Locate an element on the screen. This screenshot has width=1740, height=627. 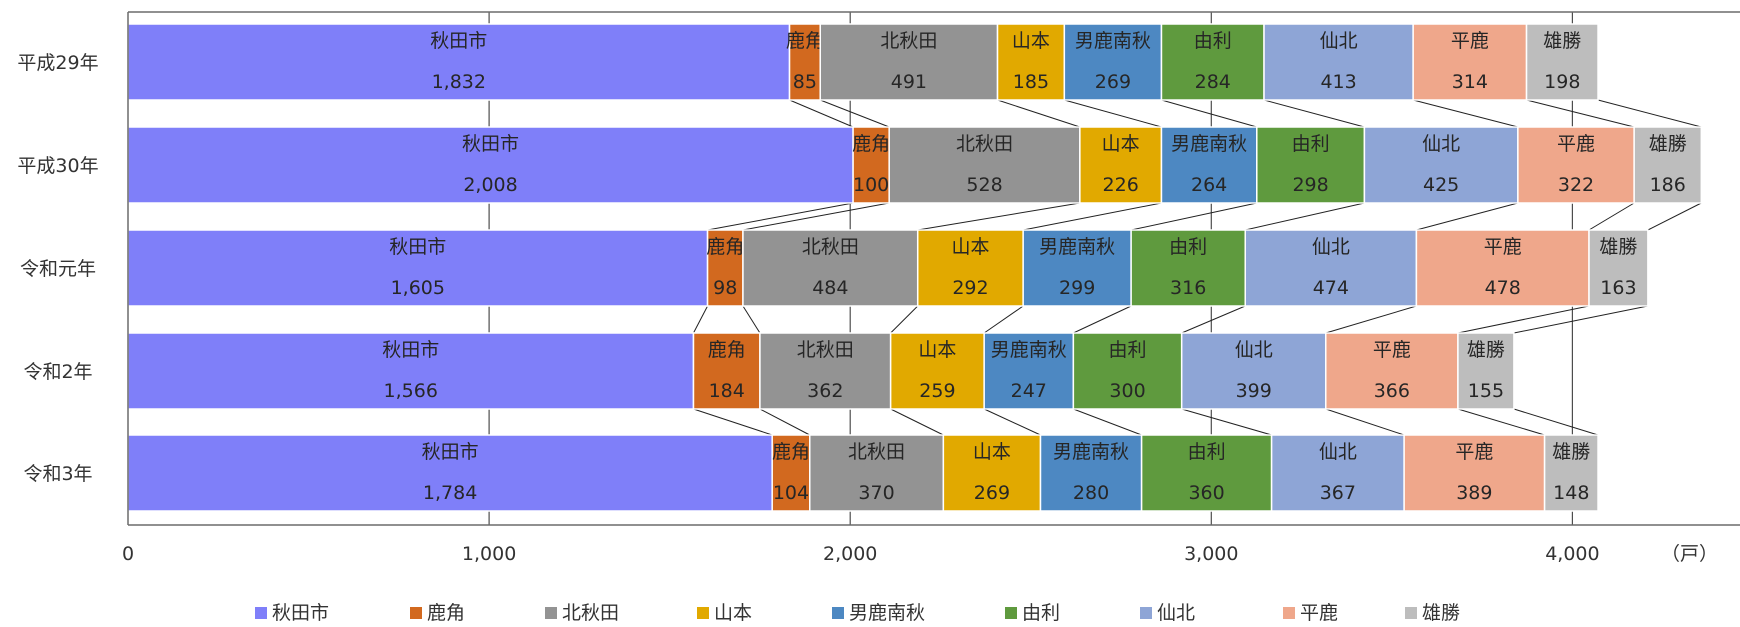
data-label: 322 is located at coordinates (1576, 185).